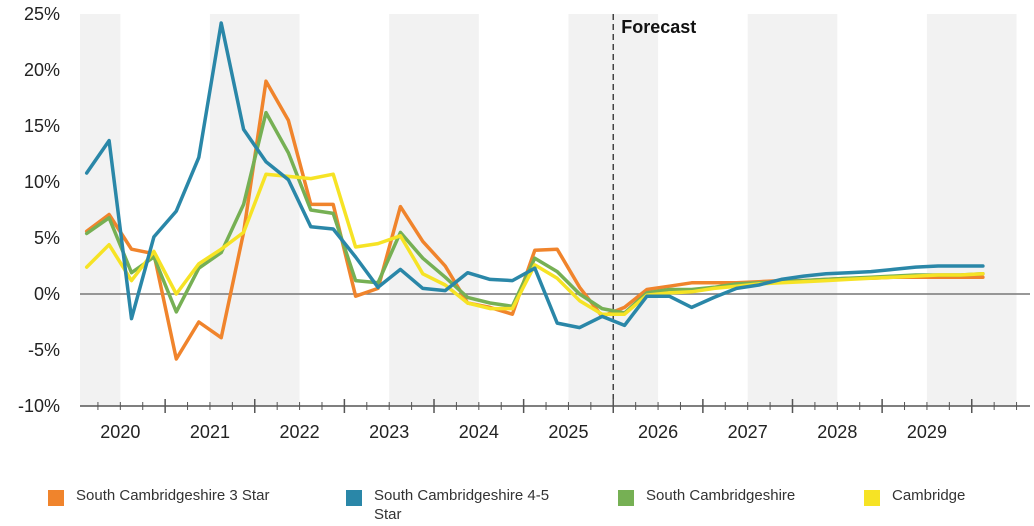 This screenshot has height=526, width=1034. I want to click on year-band-2021, so click(254, 210).